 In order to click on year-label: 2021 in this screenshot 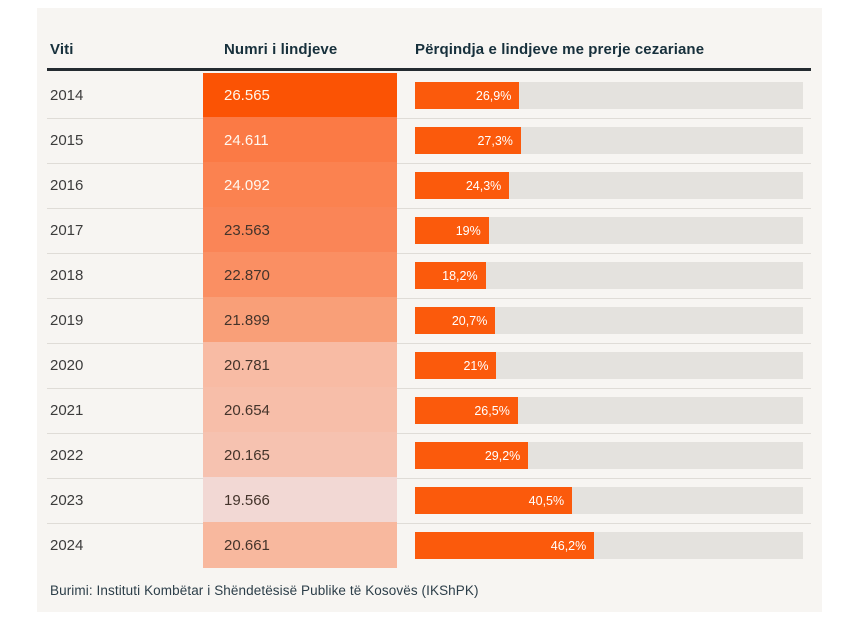, I will do `click(67, 410)`.